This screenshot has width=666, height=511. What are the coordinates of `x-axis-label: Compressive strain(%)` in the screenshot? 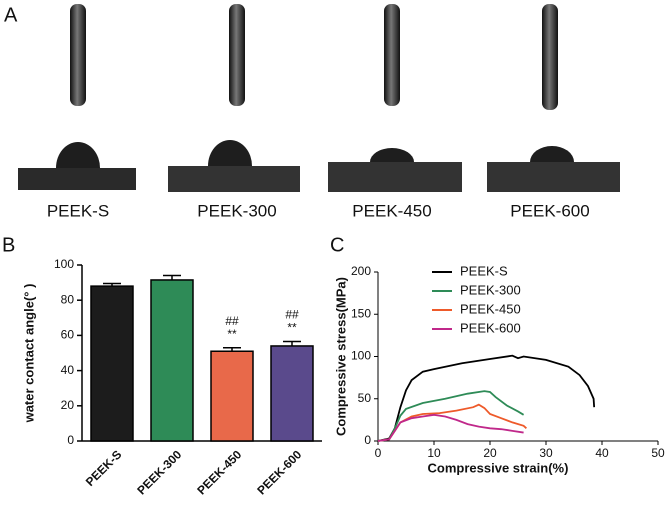 It's located at (498, 467).